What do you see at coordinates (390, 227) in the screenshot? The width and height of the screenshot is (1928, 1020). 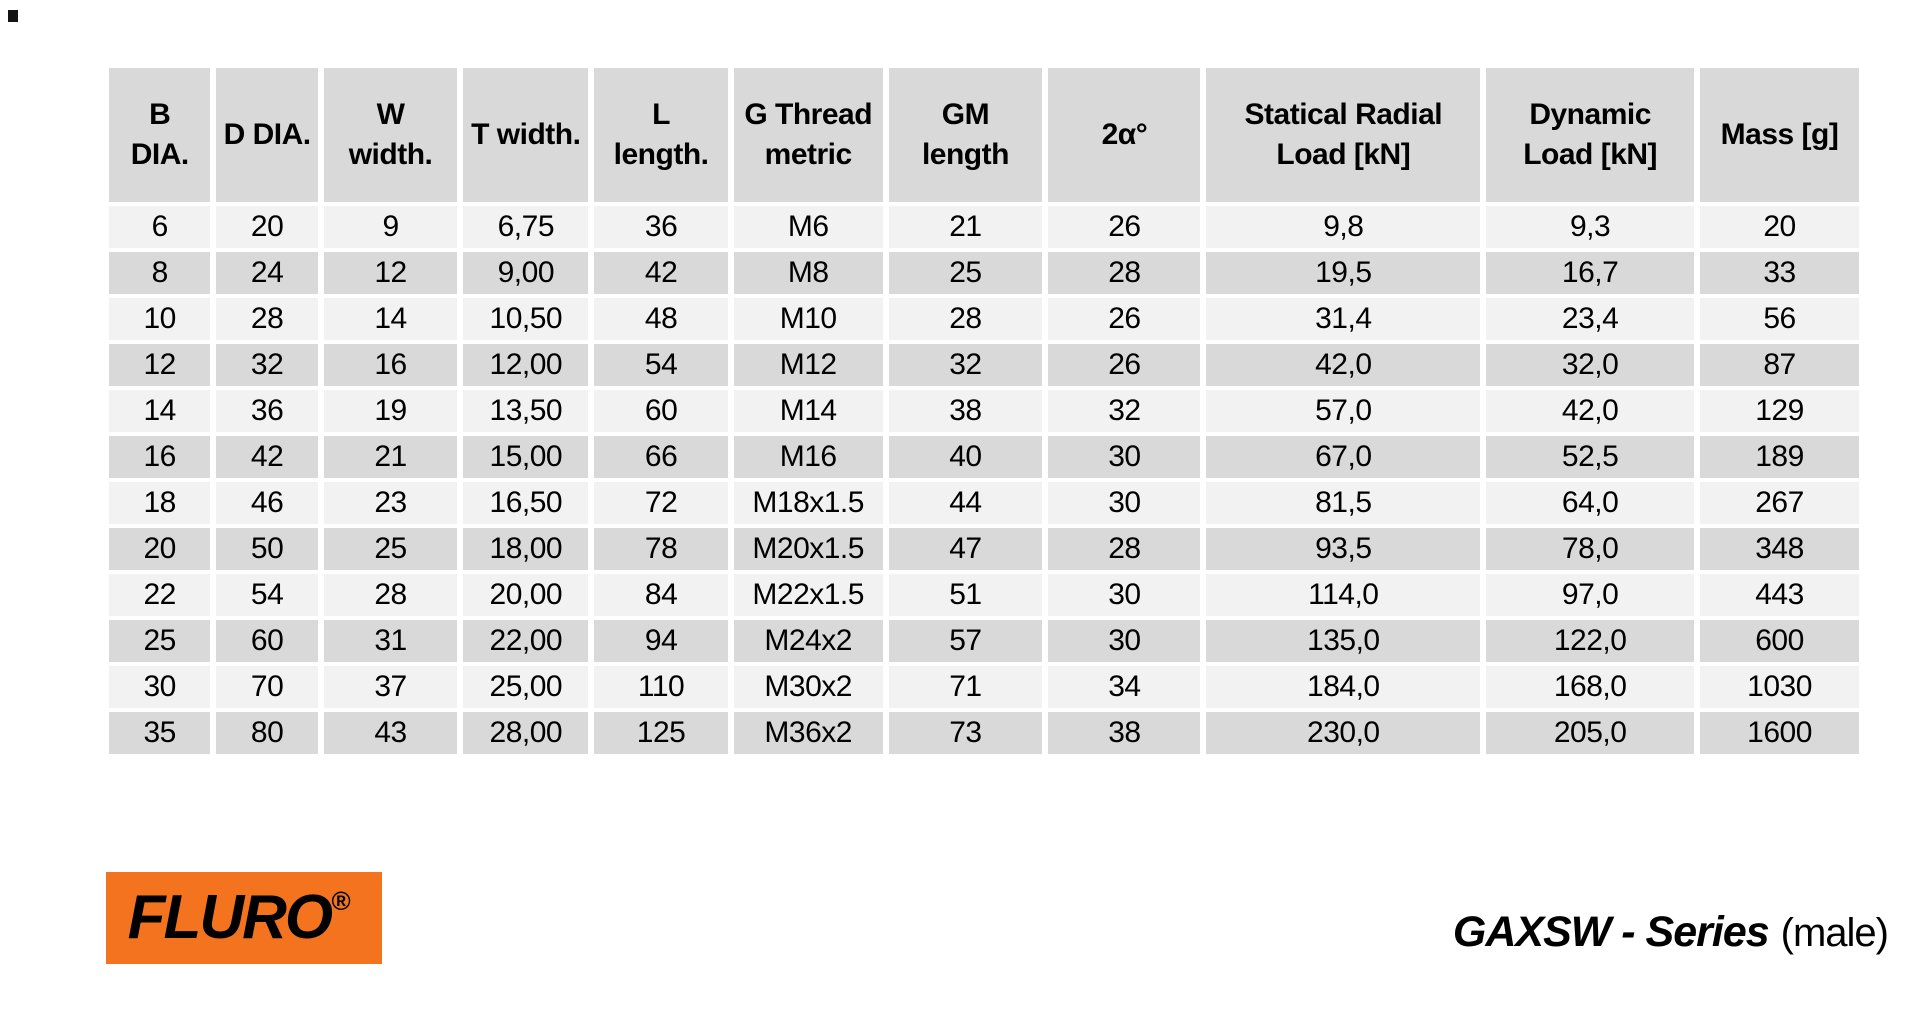 I see `table-cell: 9` at bounding box center [390, 227].